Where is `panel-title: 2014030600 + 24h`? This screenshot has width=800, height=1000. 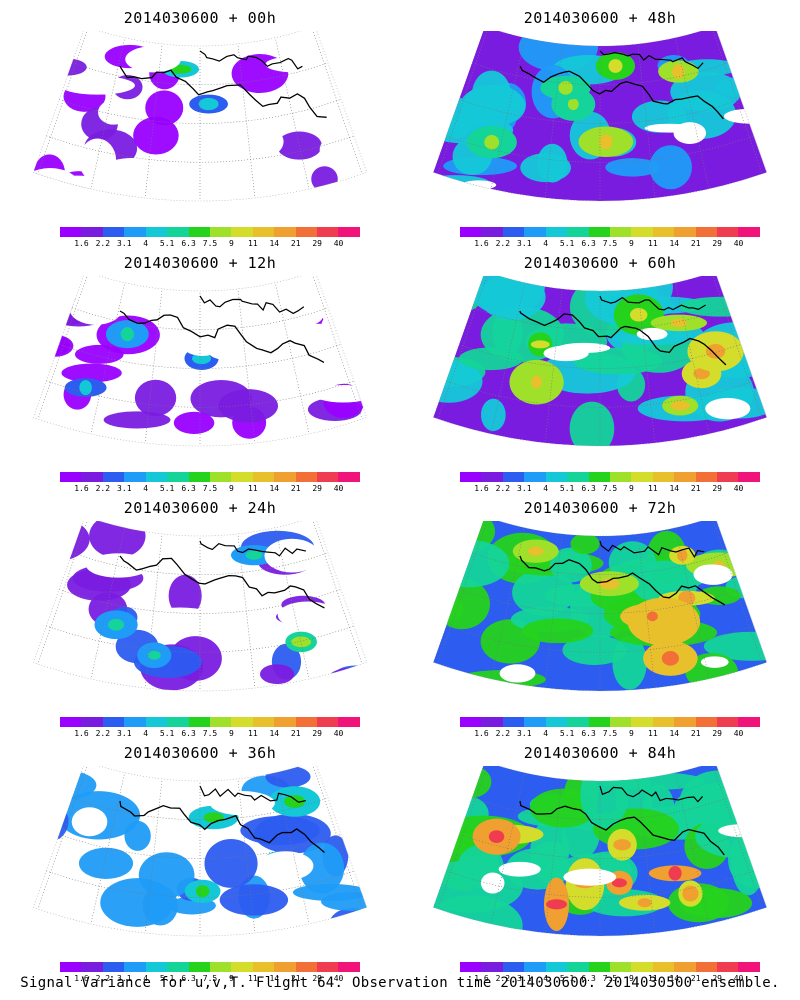 panel-title: 2014030600 + 24h is located at coordinates (200, 508).